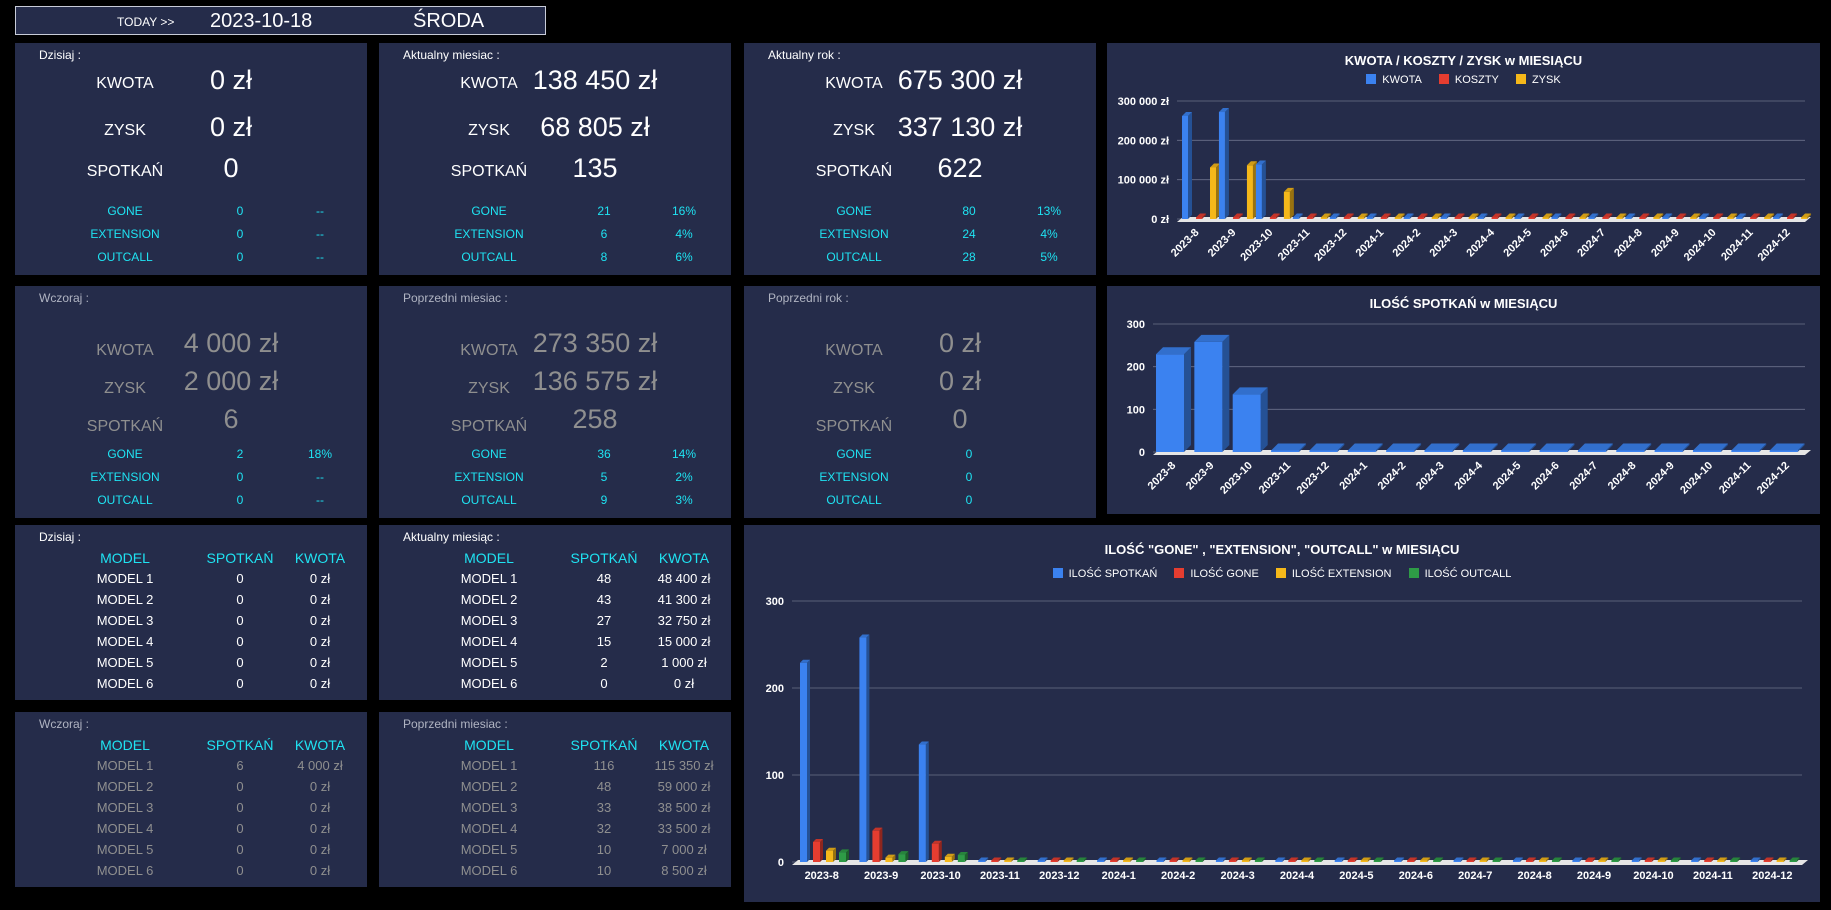 The height and width of the screenshot is (910, 1831). What do you see at coordinates (1546, 80) in the screenshot?
I see `legend-label: ZYSK` at bounding box center [1546, 80].